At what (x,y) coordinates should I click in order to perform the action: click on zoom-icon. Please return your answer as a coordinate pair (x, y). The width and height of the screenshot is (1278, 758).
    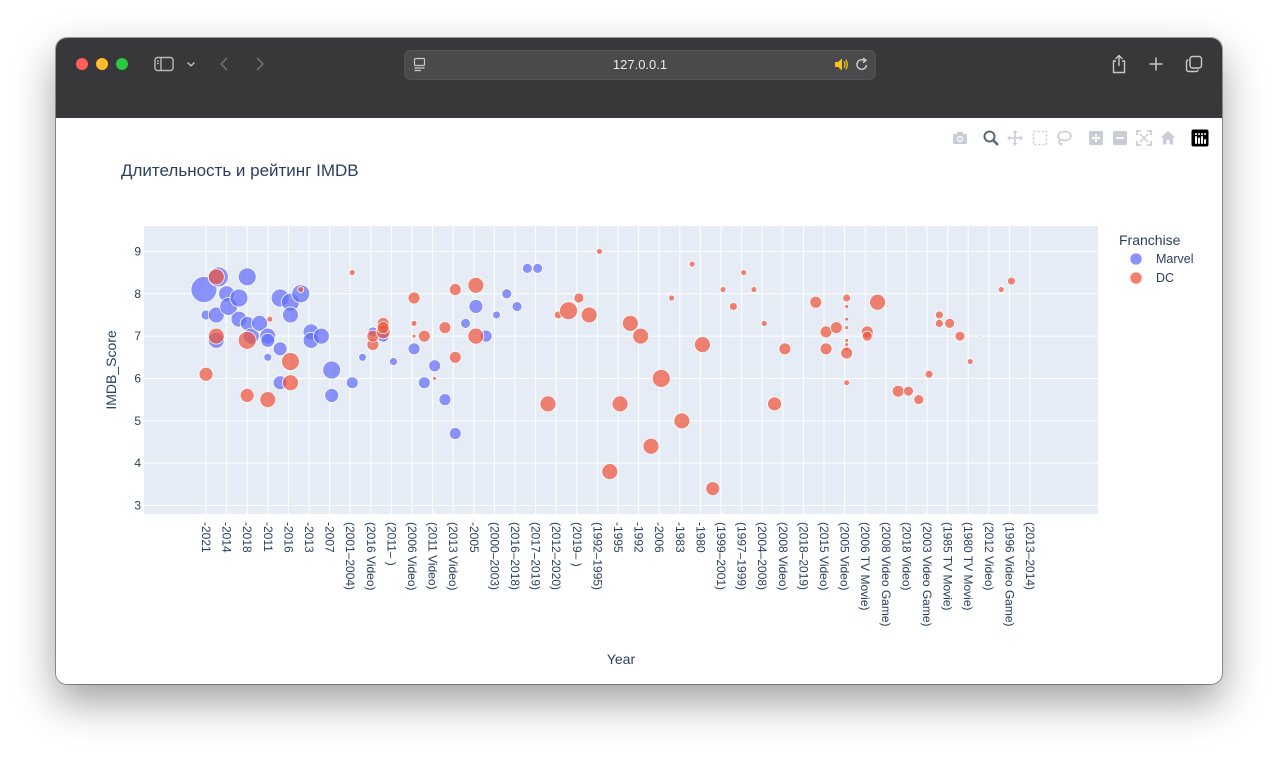
    Looking at the image, I should click on (991, 138).